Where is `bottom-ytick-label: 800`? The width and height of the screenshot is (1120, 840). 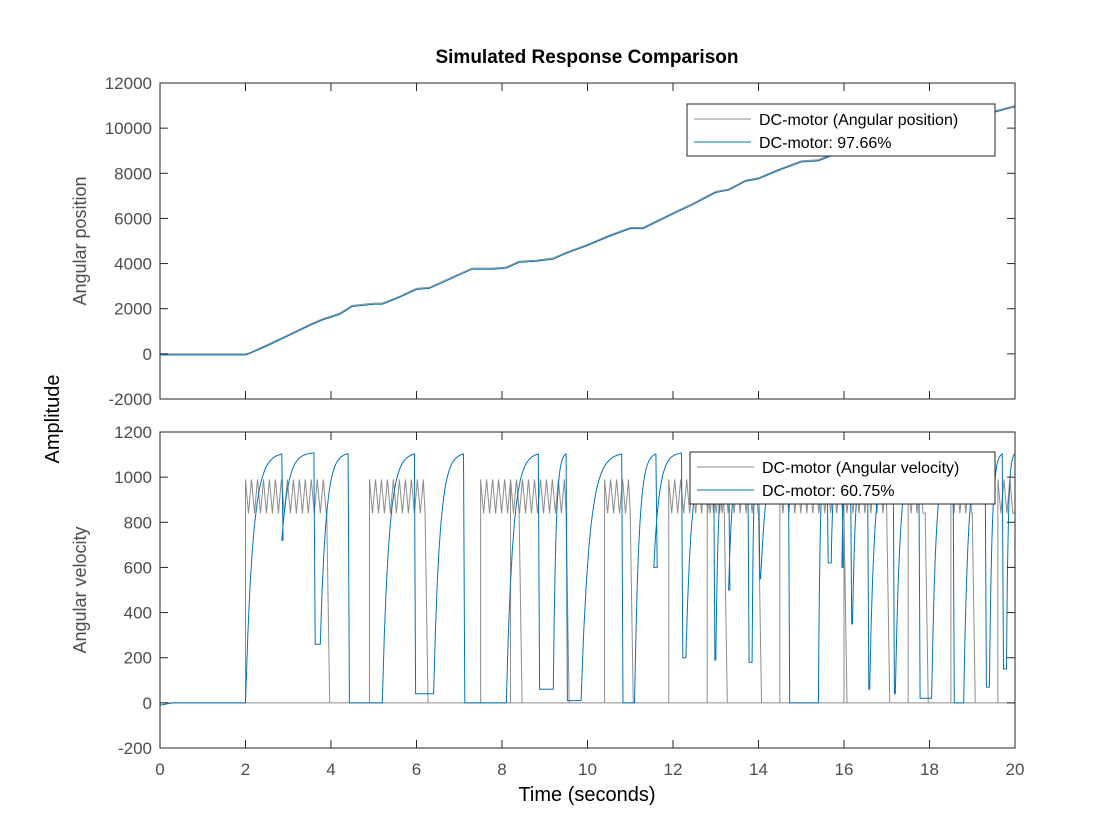
bottom-ytick-label: 800 is located at coordinates (138, 522).